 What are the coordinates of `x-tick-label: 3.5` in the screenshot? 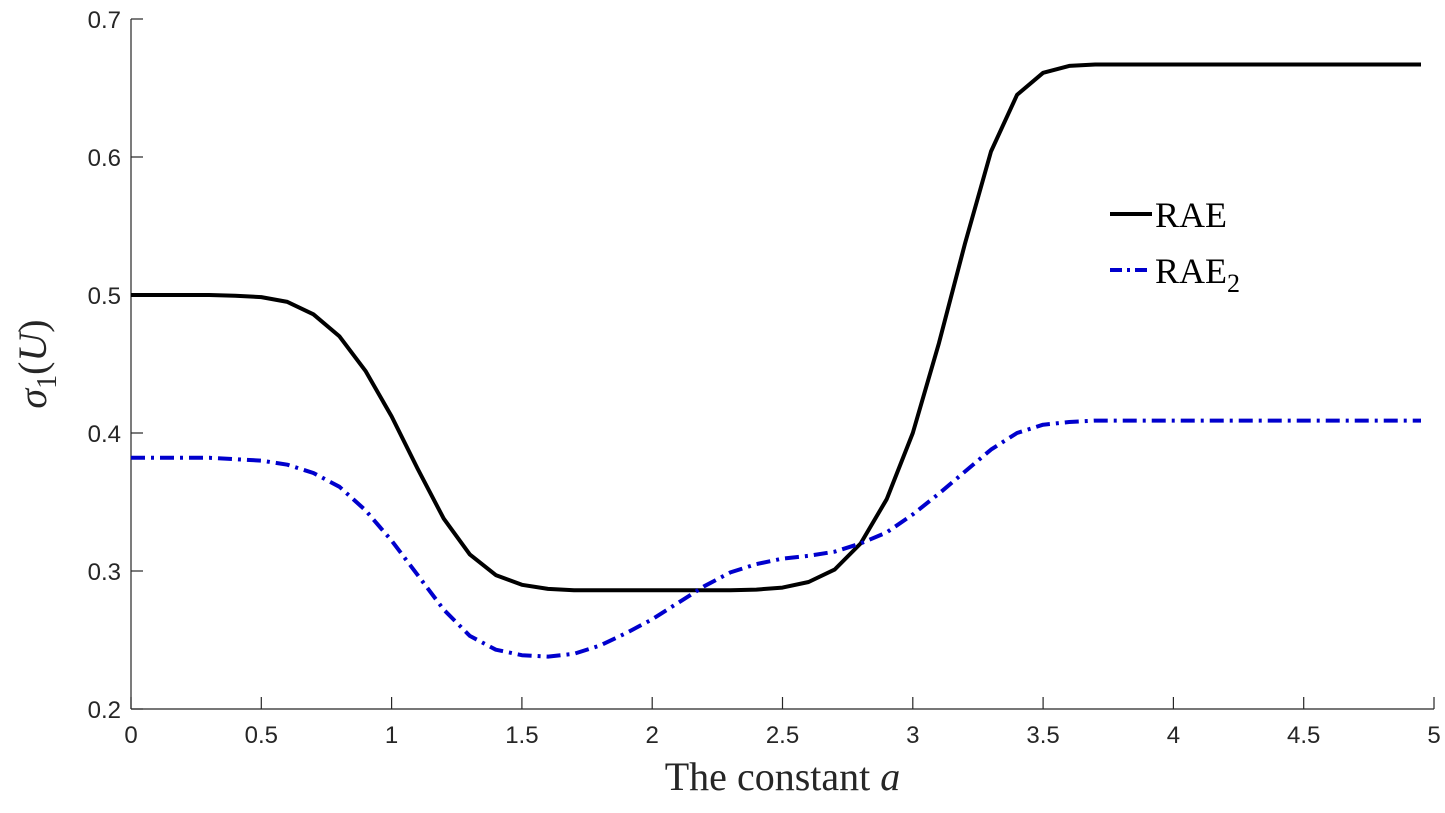 It's located at (1042, 735).